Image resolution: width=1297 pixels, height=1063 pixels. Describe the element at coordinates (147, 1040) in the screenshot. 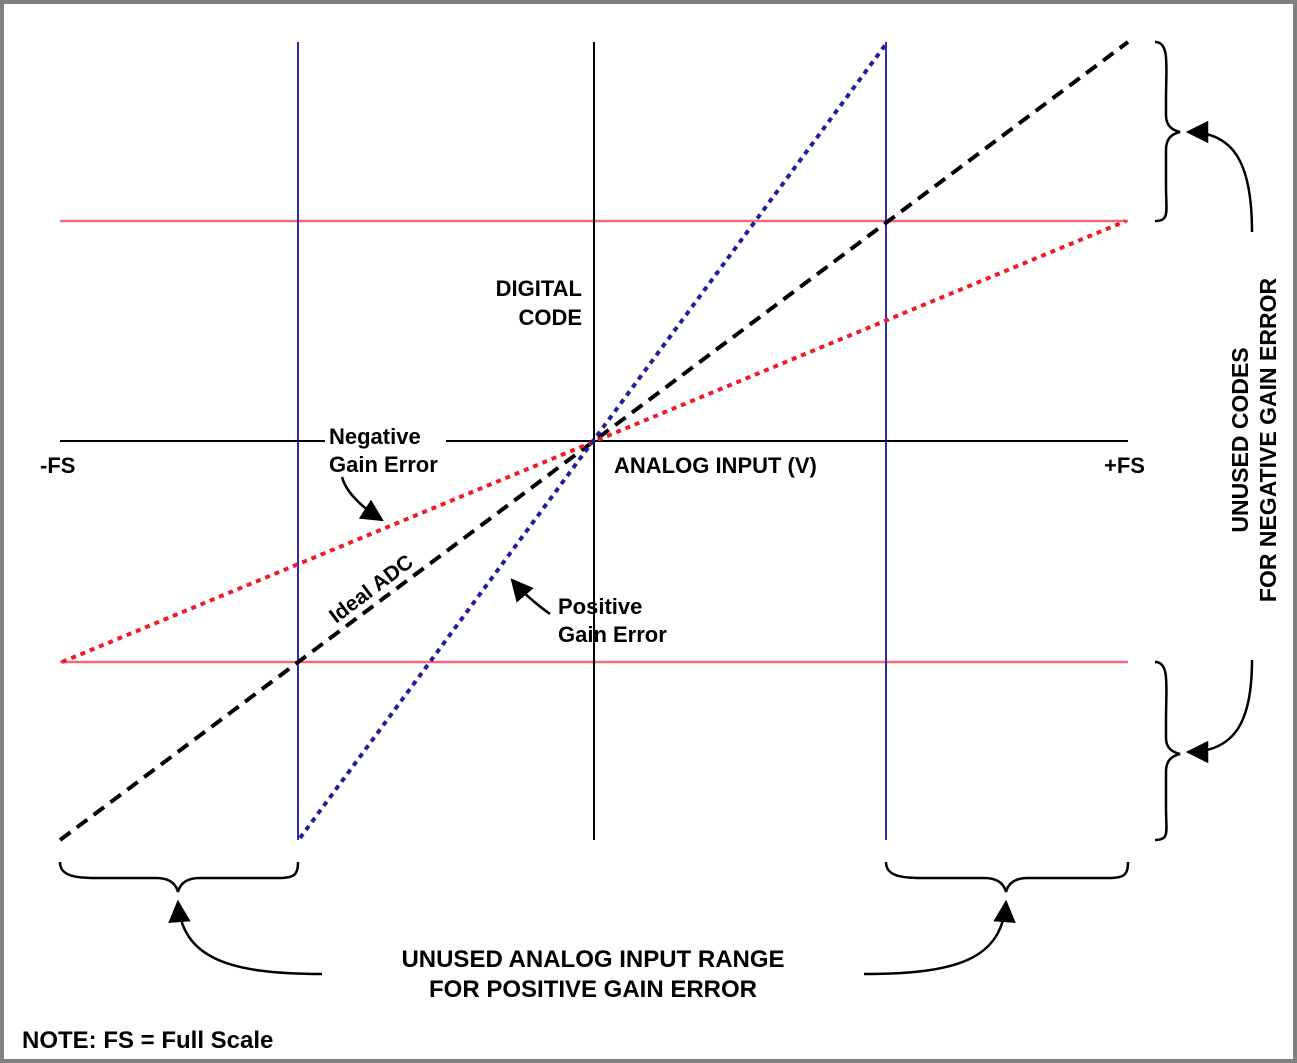

I see `note-label: NOTE: FS = Full Scale` at that location.